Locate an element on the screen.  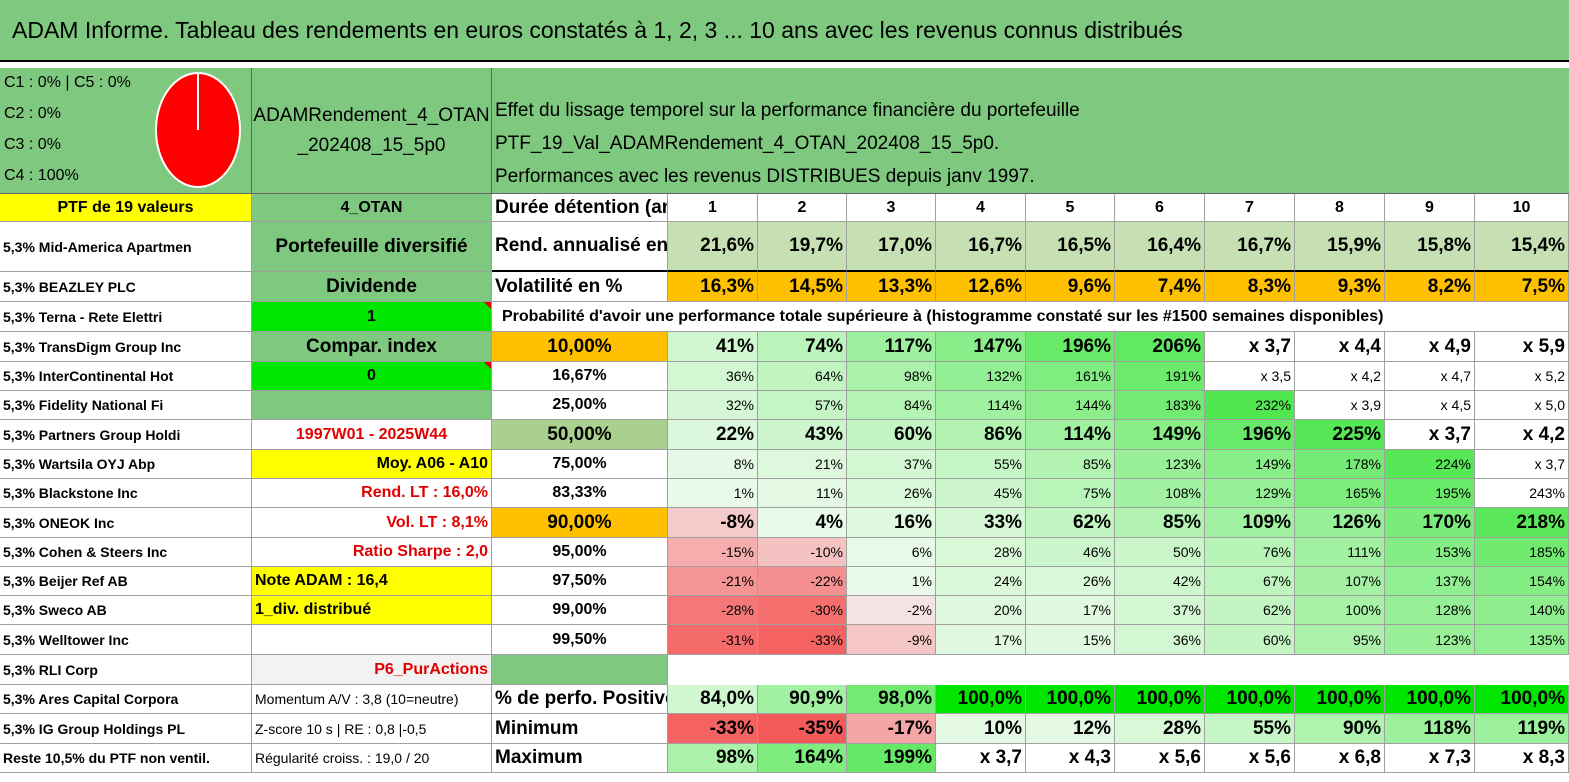
probability-value: 21% is located at coordinates (802, 464).